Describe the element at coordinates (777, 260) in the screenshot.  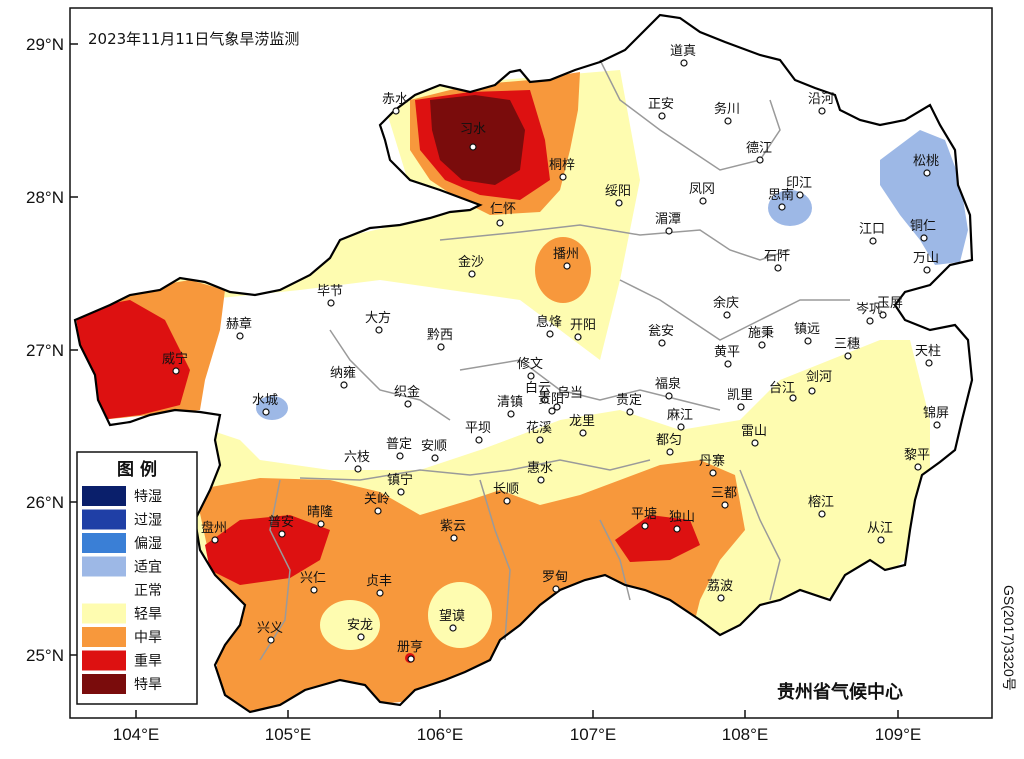
I see `station-marker: 石阡` at that location.